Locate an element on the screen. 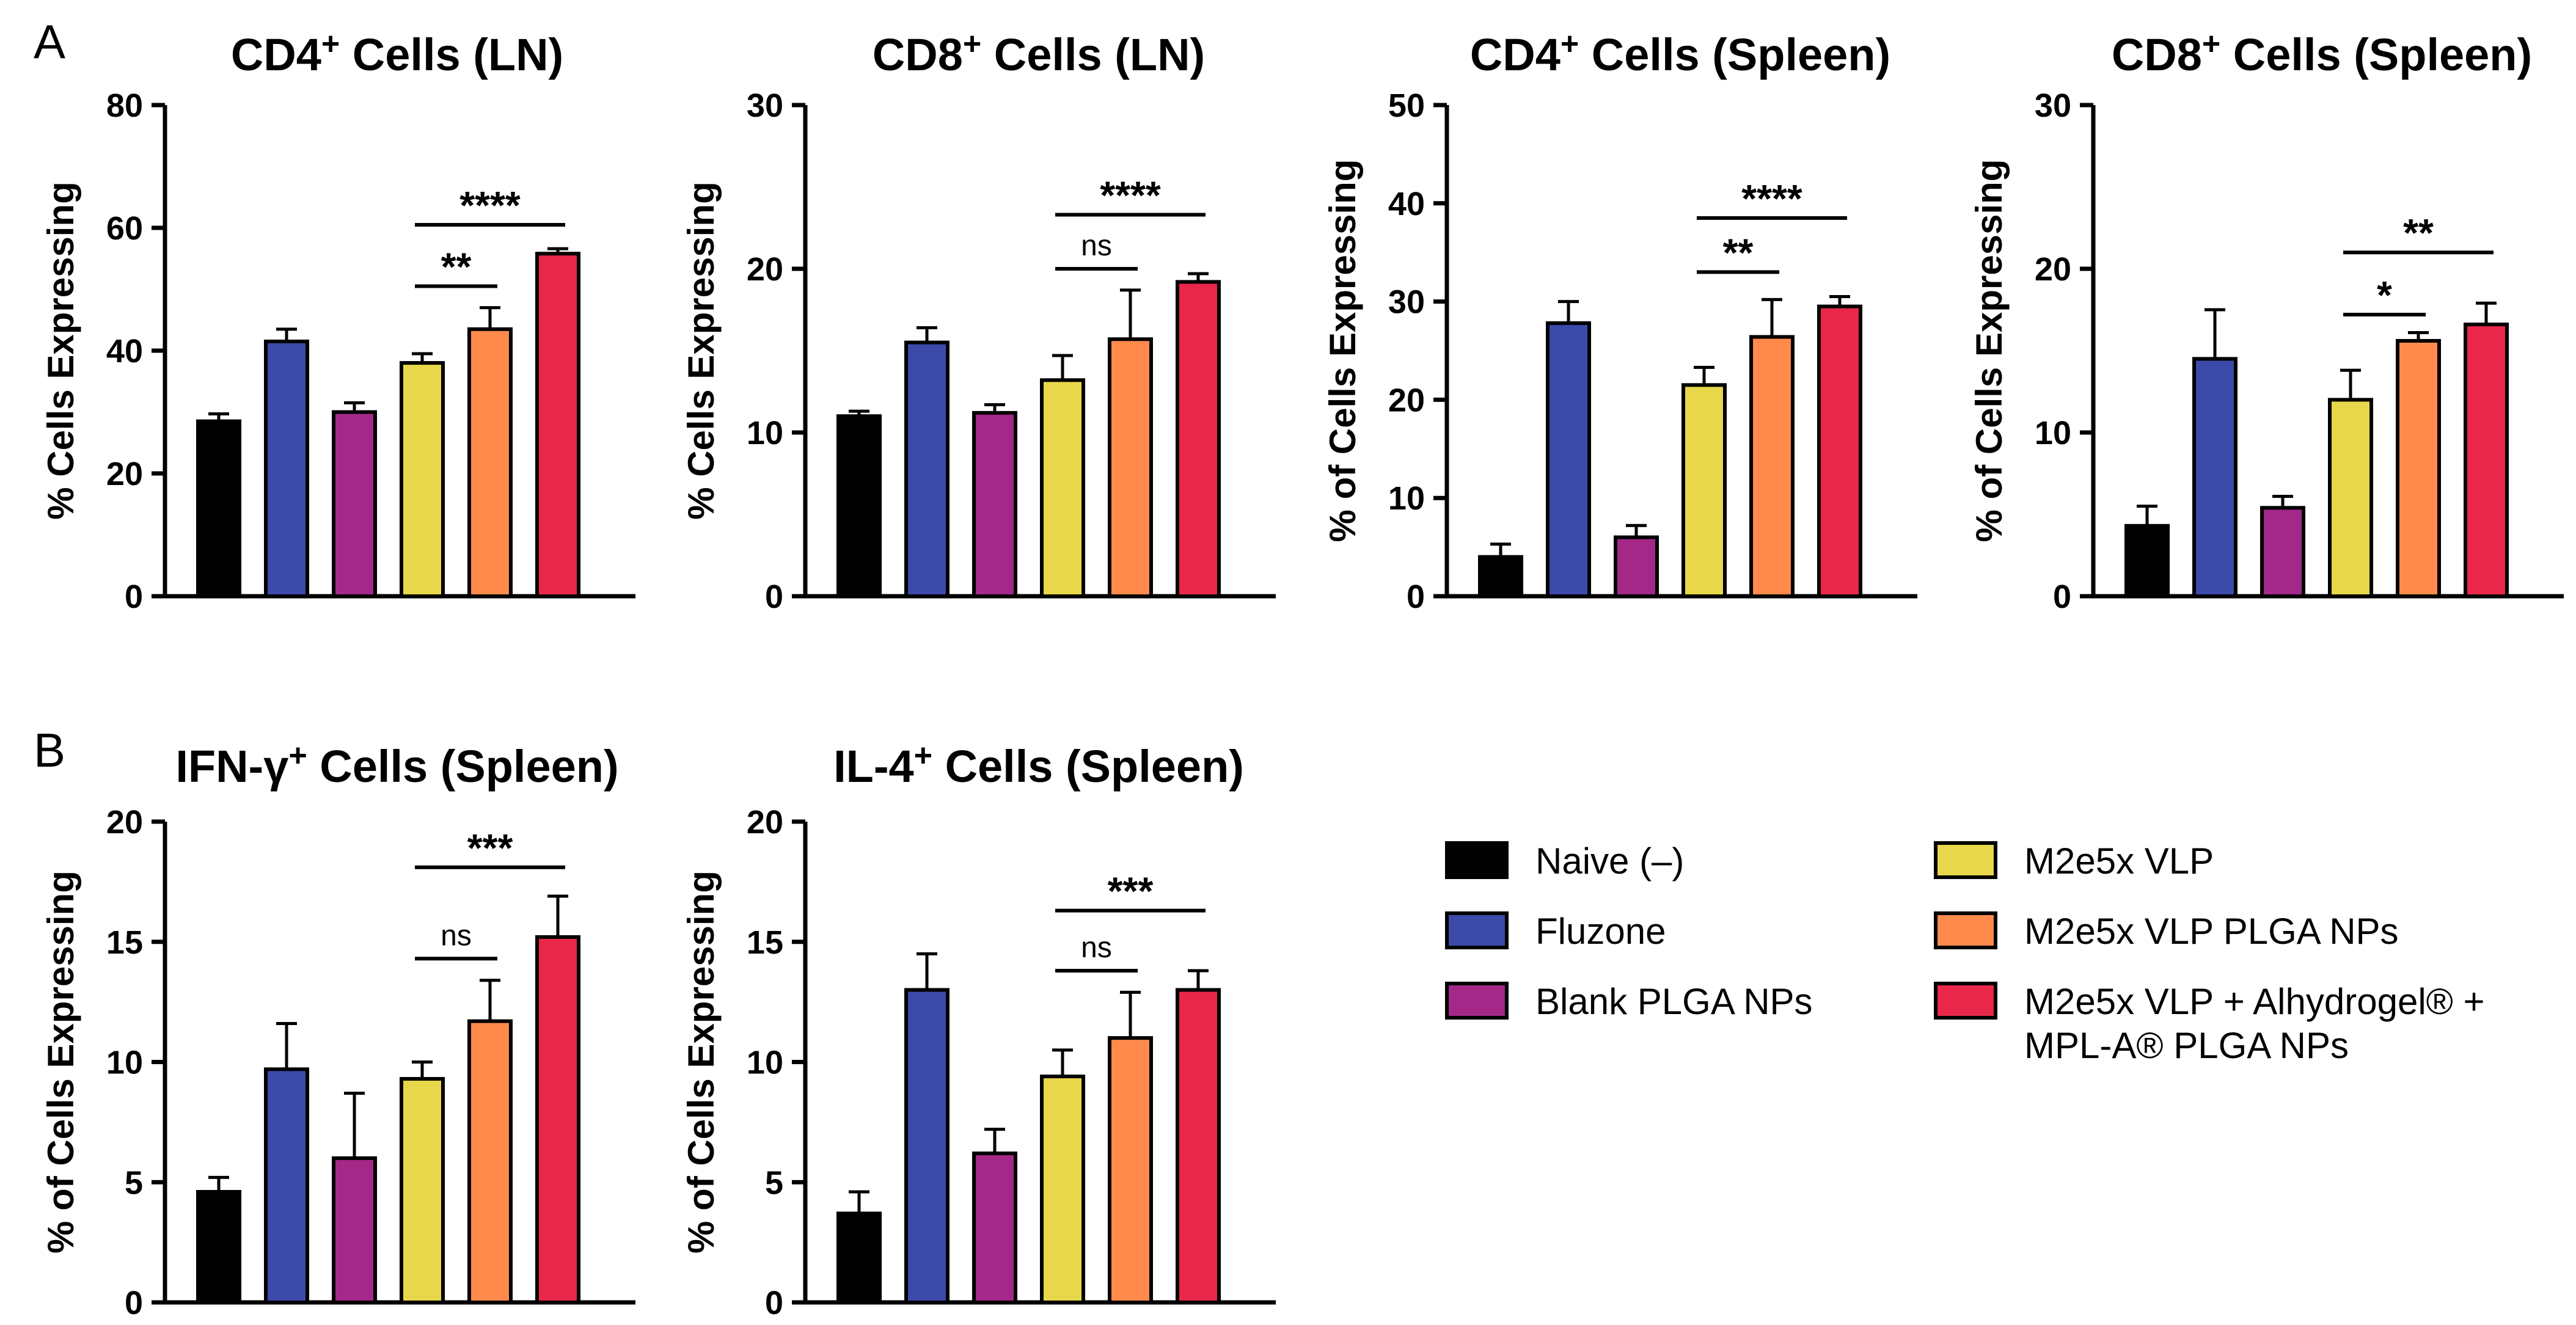 This screenshot has height=1325, width=2576. chart-title: CD4+ Cells (LN) is located at coordinates (397, 53).